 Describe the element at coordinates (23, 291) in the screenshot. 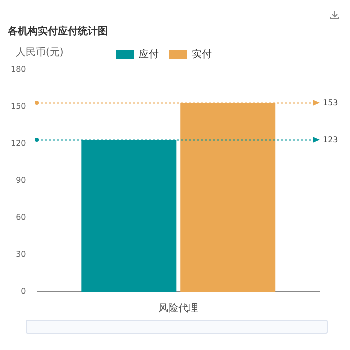

I see `y-tick-label: 0` at that location.